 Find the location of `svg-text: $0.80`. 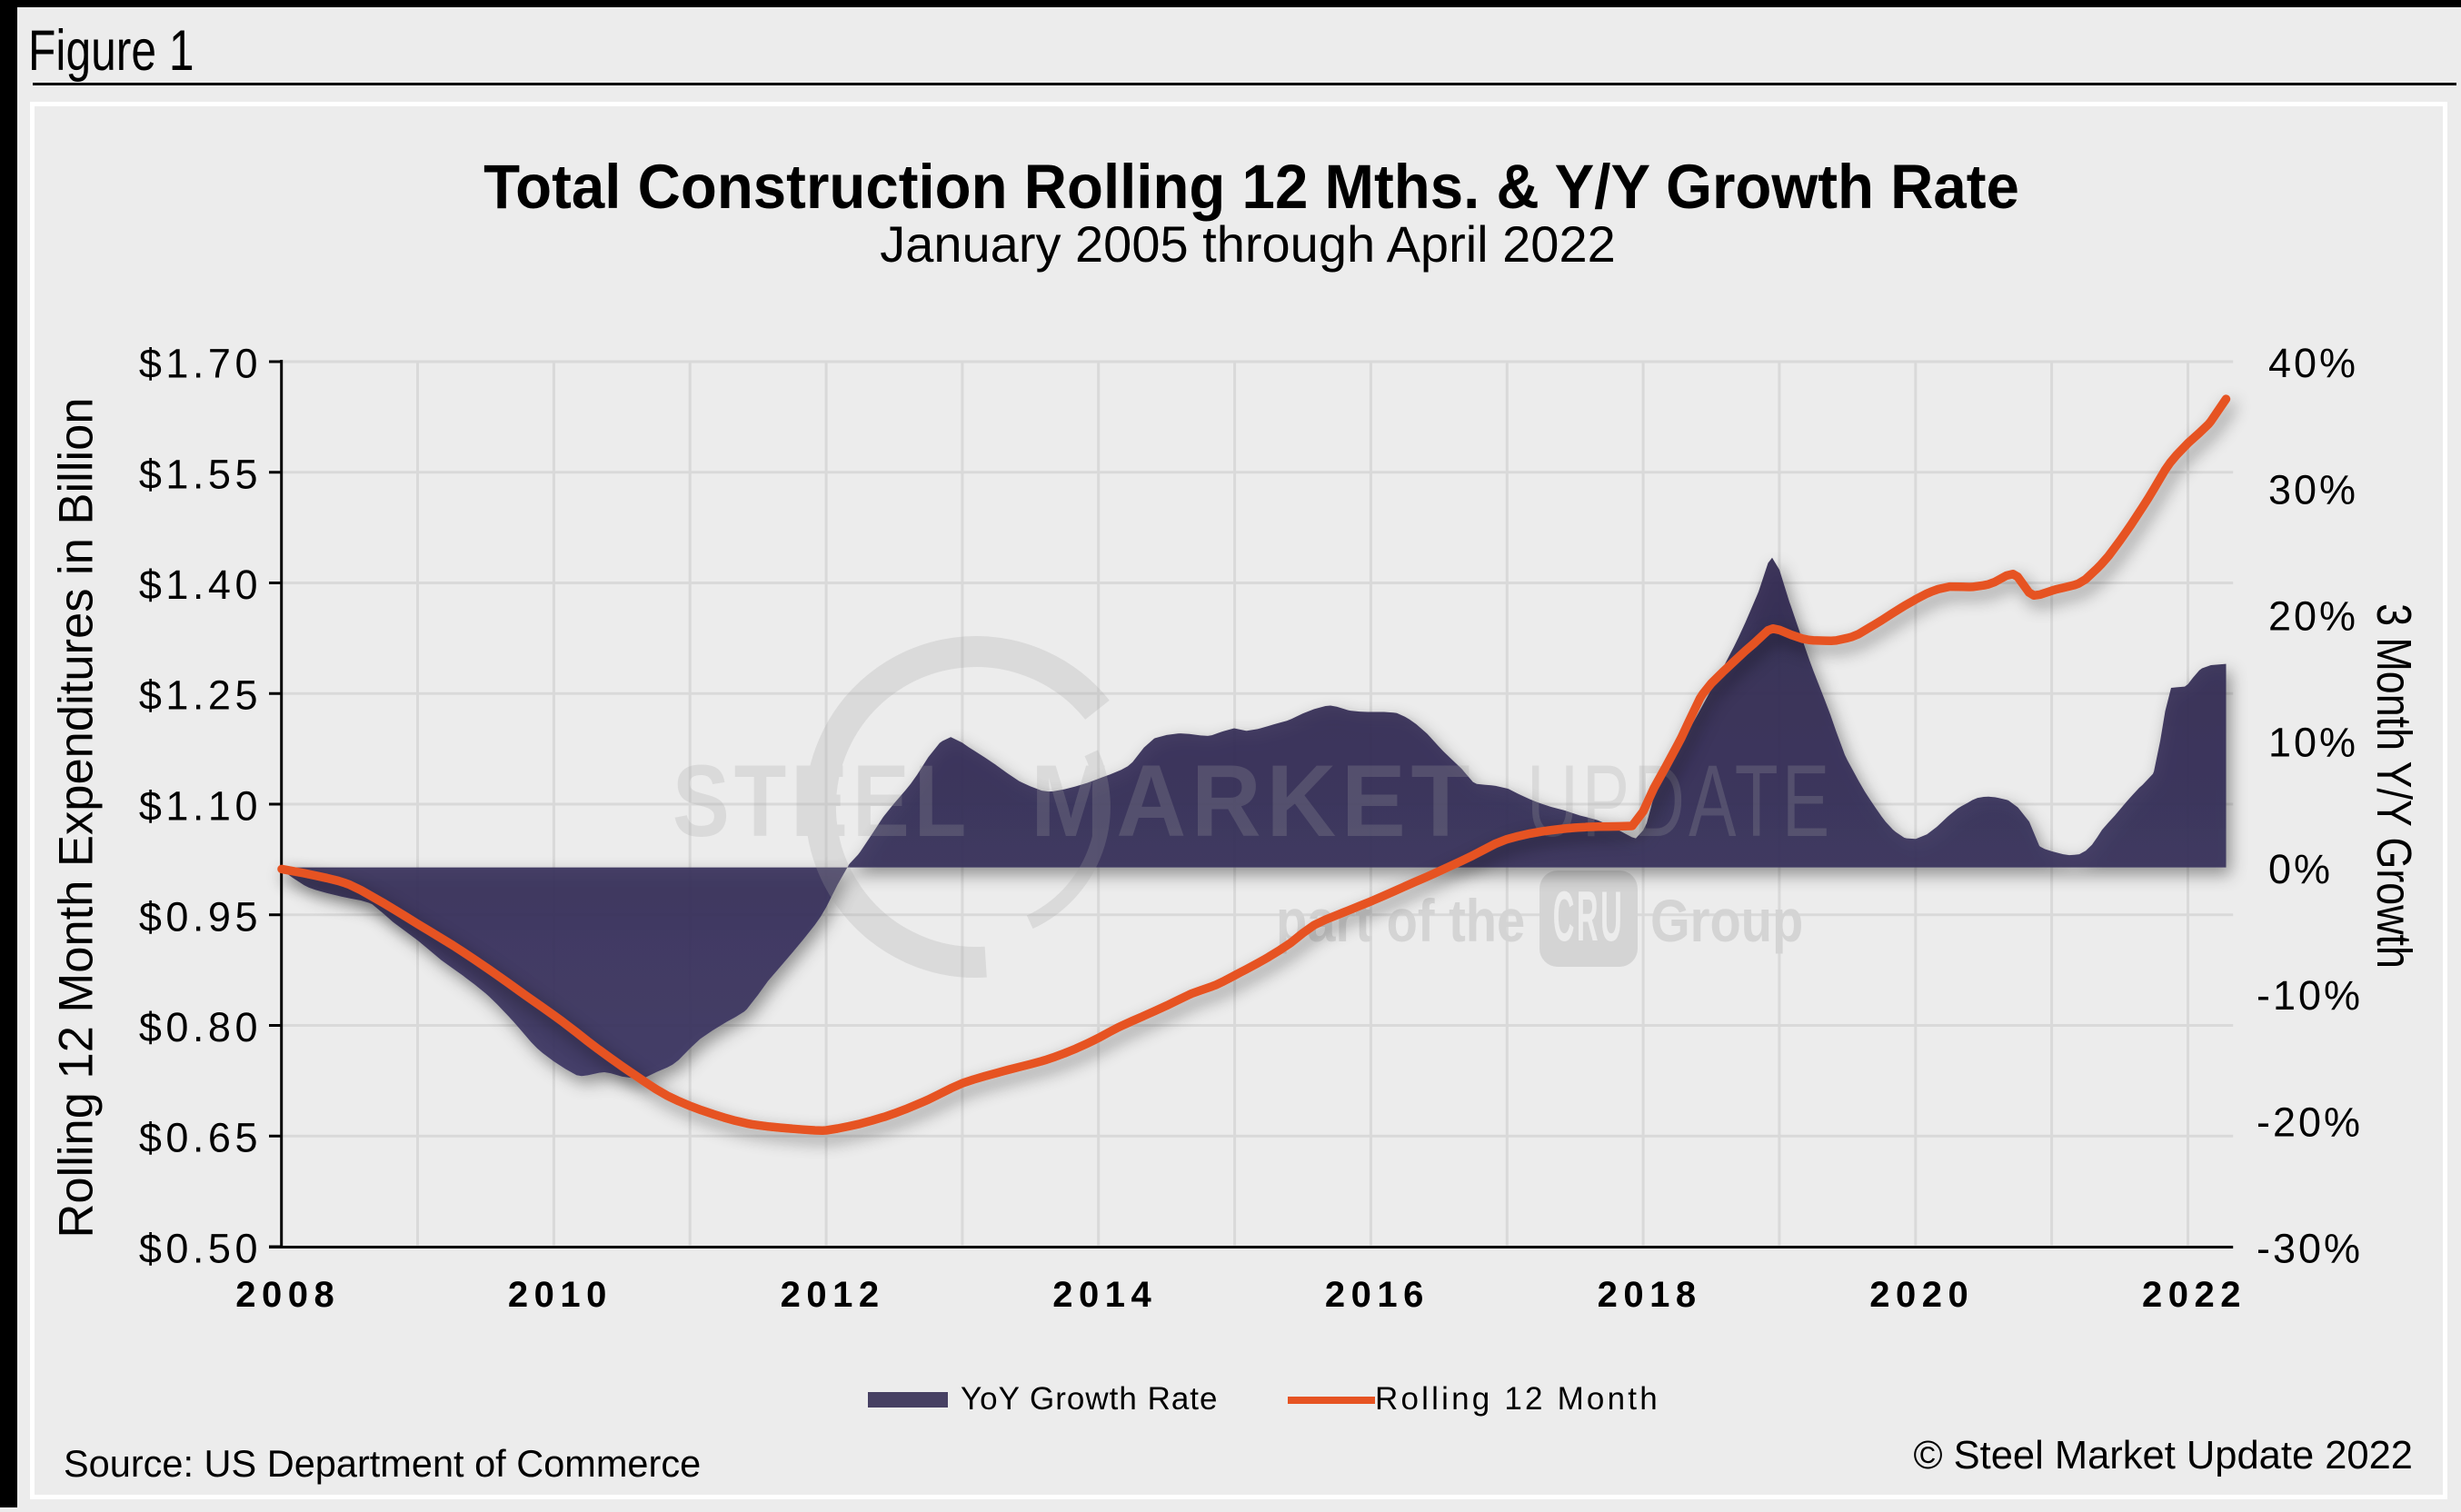

svg-text: $0.80 is located at coordinates (200, 1027).